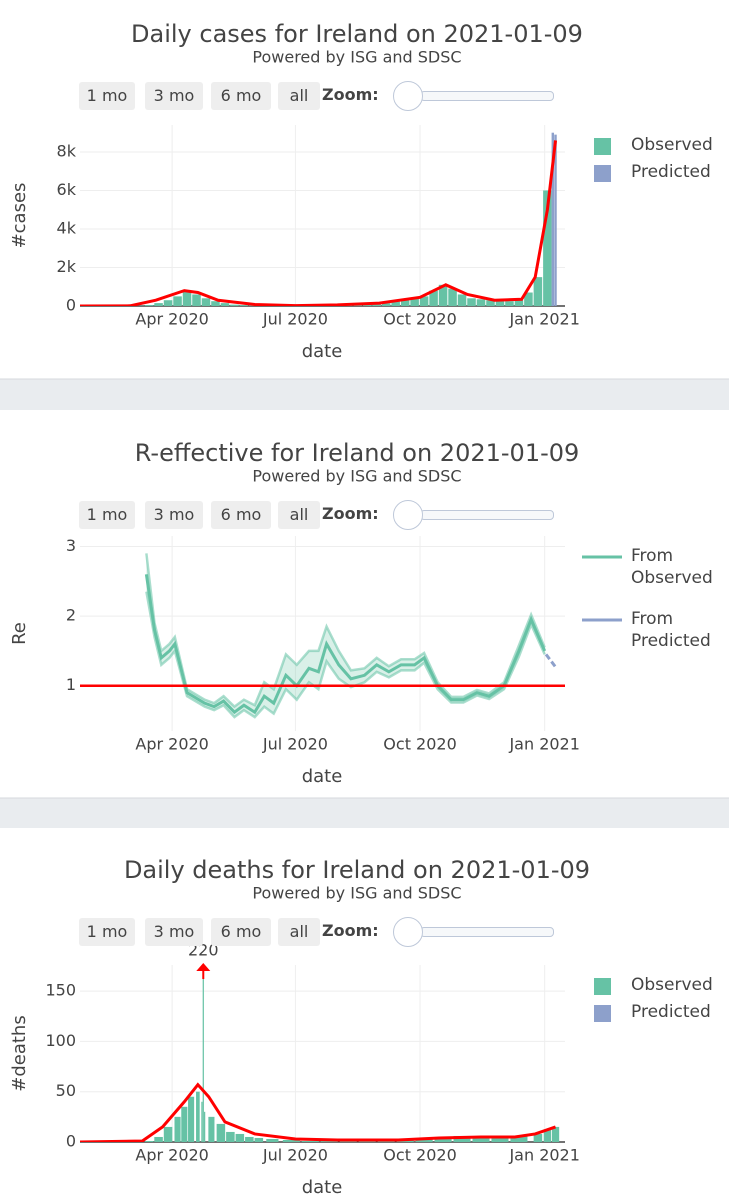  I want to click on y-tick-label: 1, so click(71, 684).